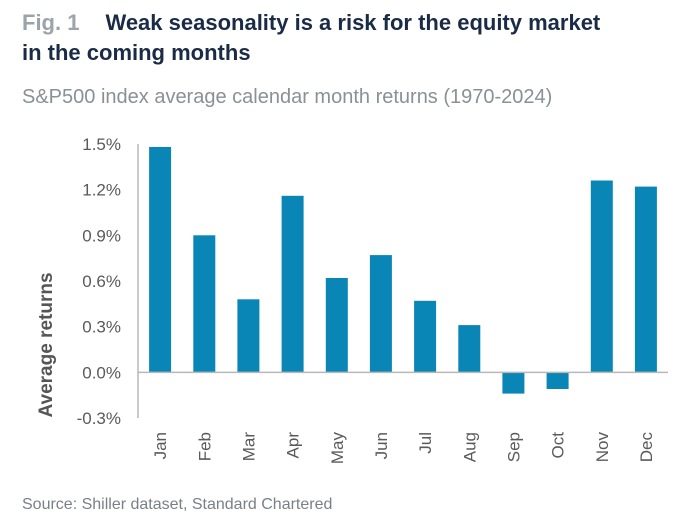 The image size is (700, 522). Describe the element at coordinates (557, 380) in the screenshot. I see `bar-oct` at that location.